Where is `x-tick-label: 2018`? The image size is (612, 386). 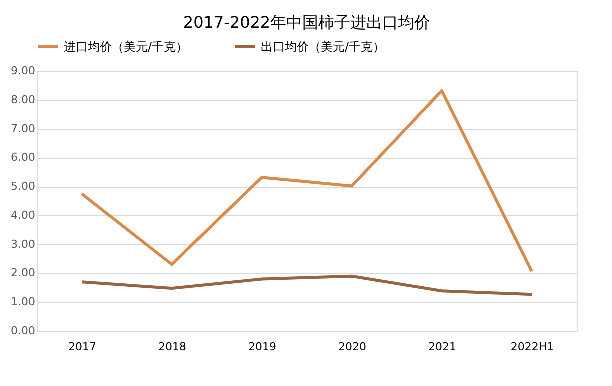
x-tick-label: 2018 is located at coordinates (172, 347).